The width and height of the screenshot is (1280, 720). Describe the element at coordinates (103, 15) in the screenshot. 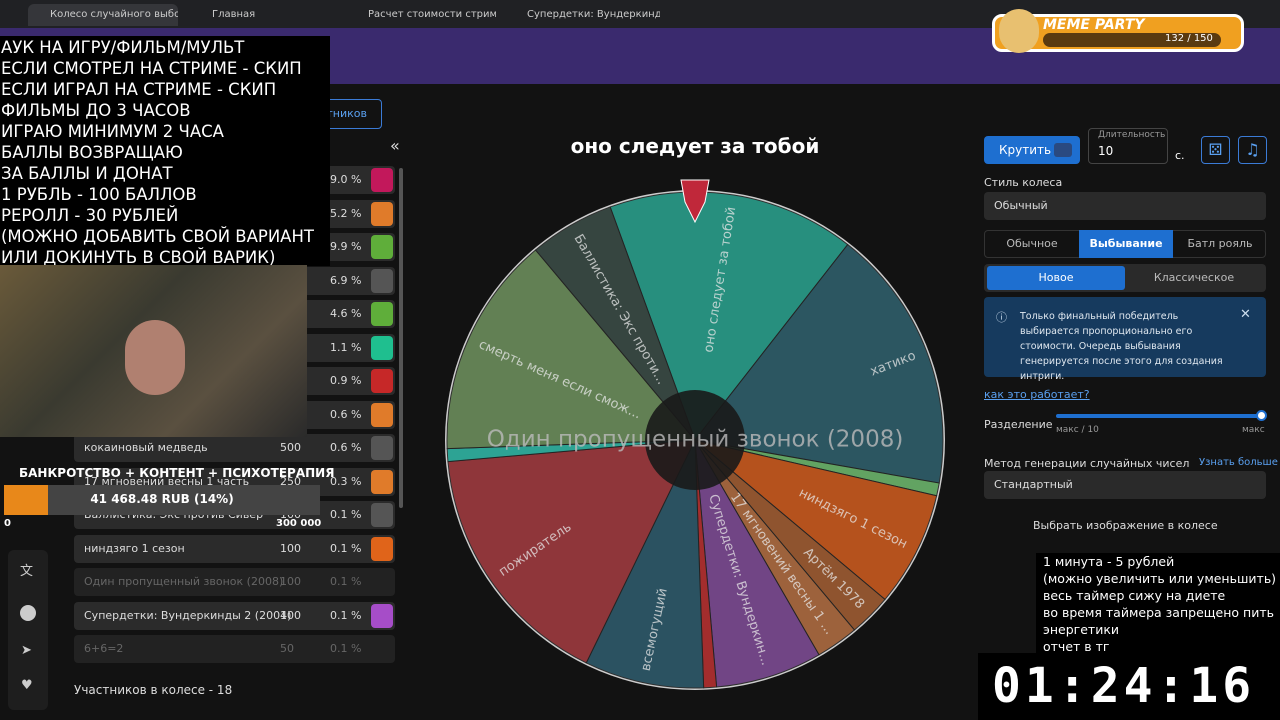

I see `browser-tab: Колесо случайного выбора –` at that location.